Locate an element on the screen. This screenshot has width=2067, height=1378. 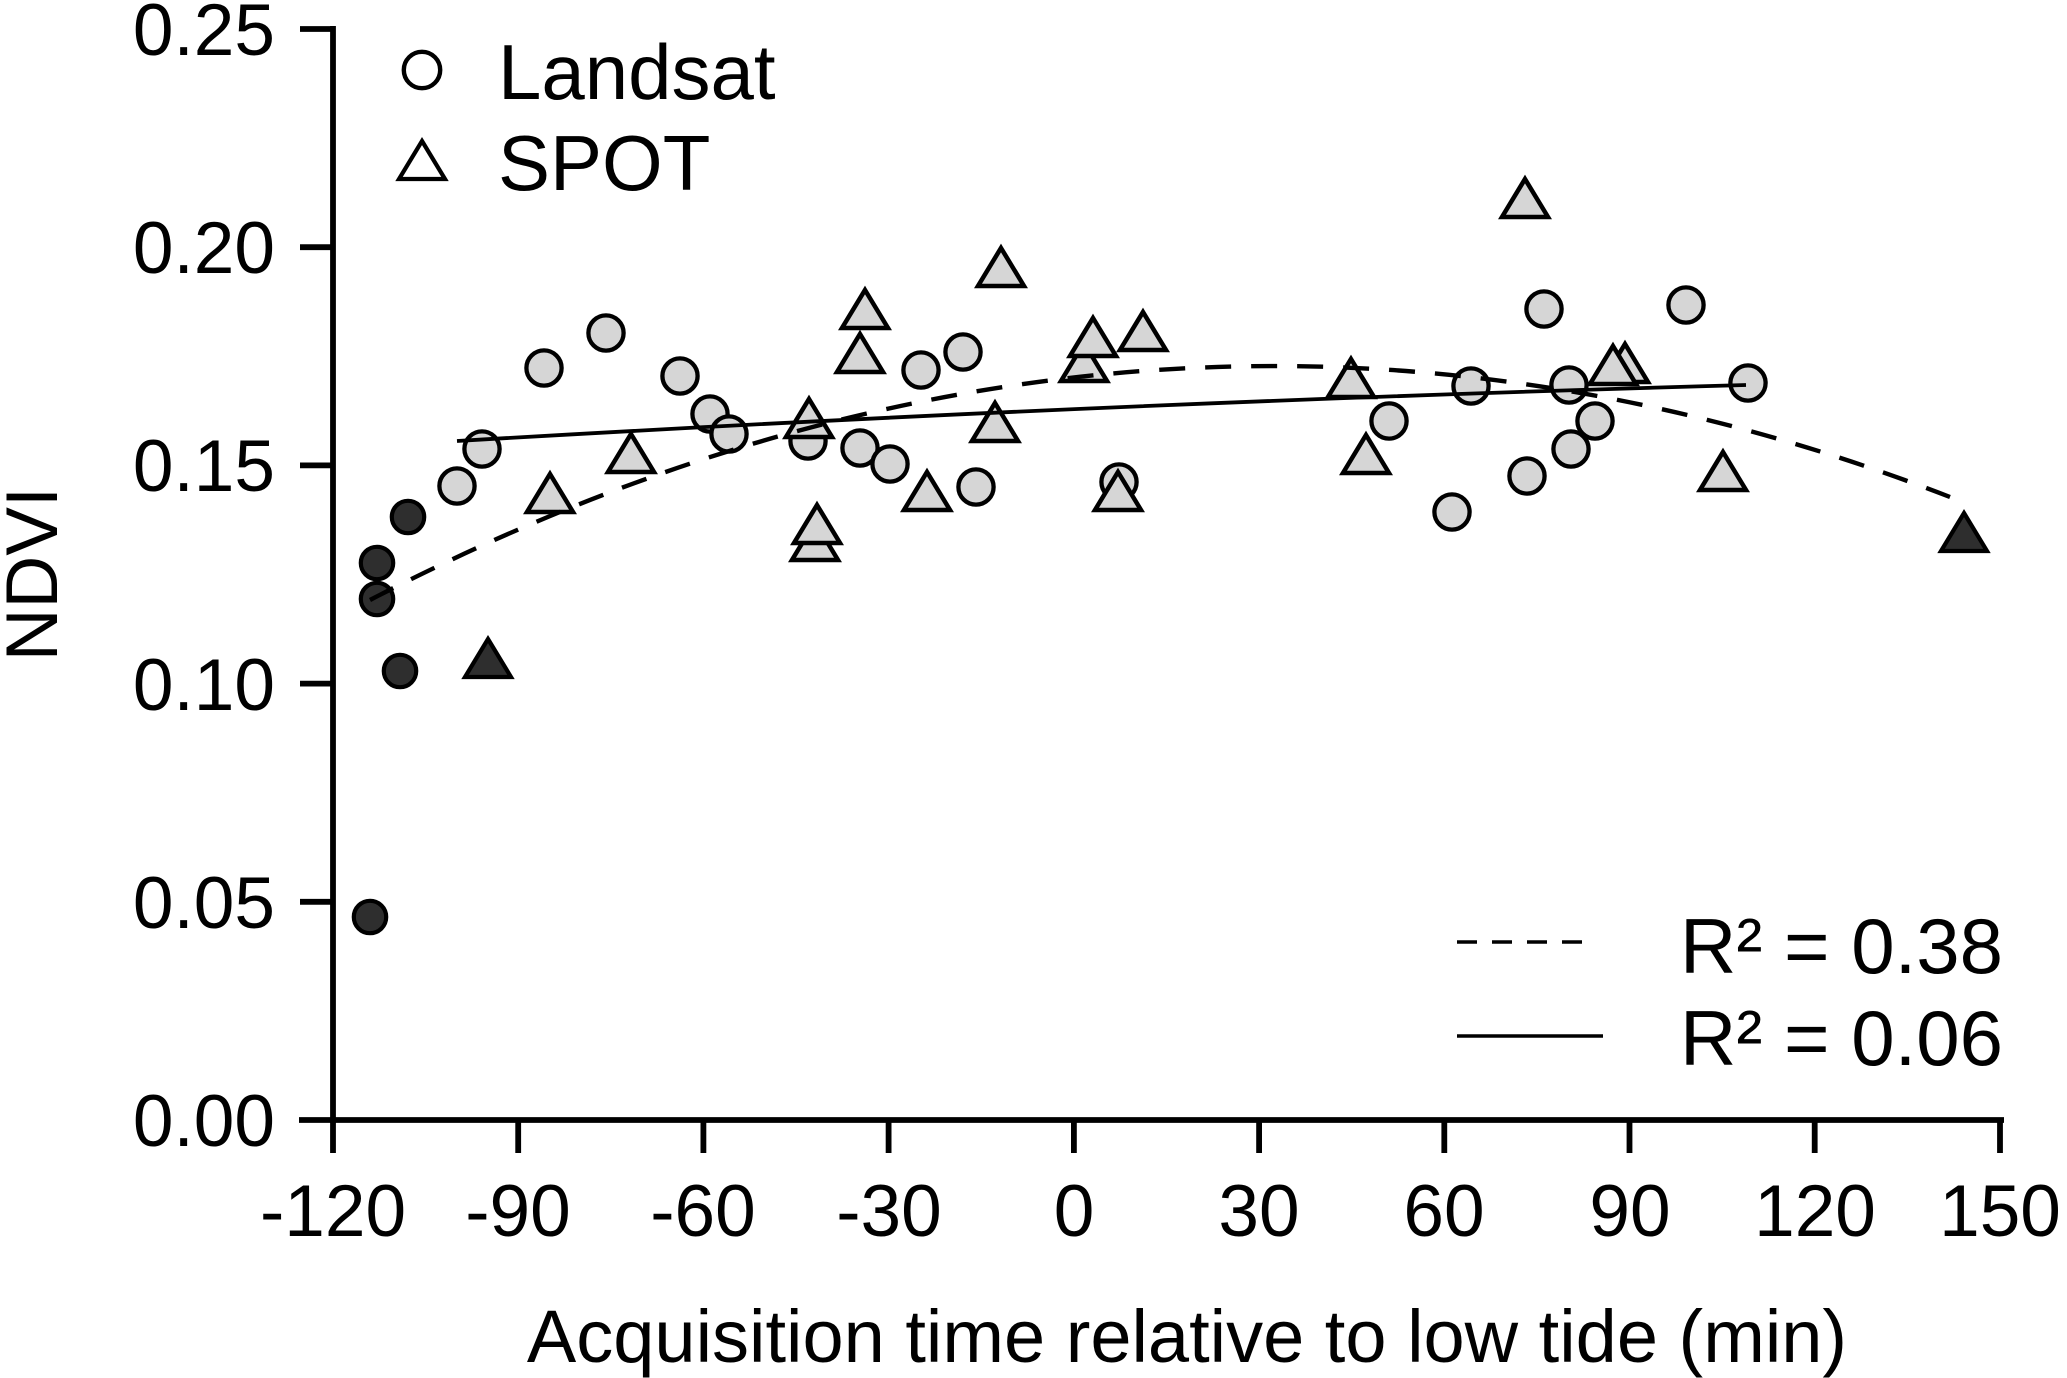
svg-text: 0.25 is located at coordinates (204, 35).